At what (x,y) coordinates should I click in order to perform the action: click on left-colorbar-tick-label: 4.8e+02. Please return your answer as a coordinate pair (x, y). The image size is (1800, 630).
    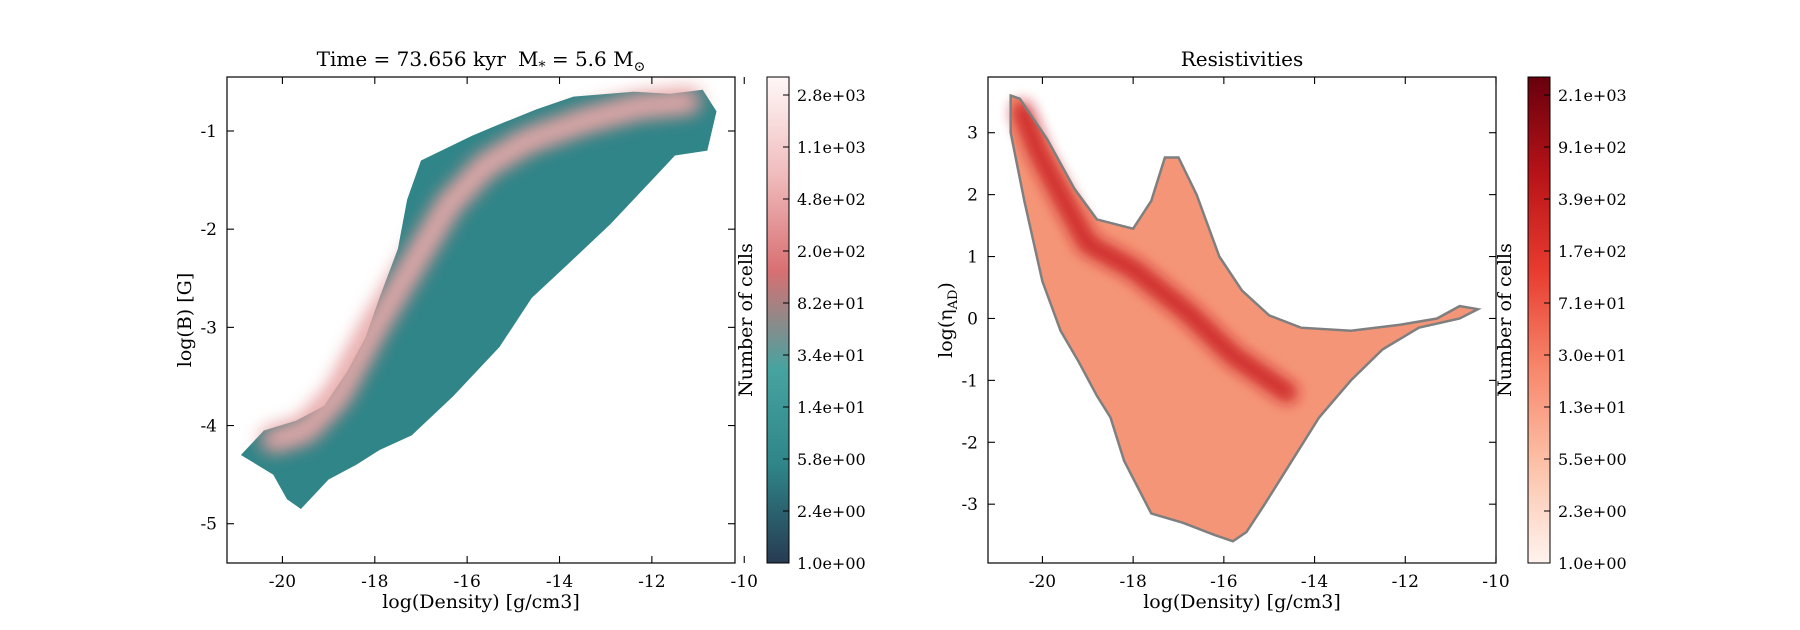
    Looking at the image, I should click on (831, 199).